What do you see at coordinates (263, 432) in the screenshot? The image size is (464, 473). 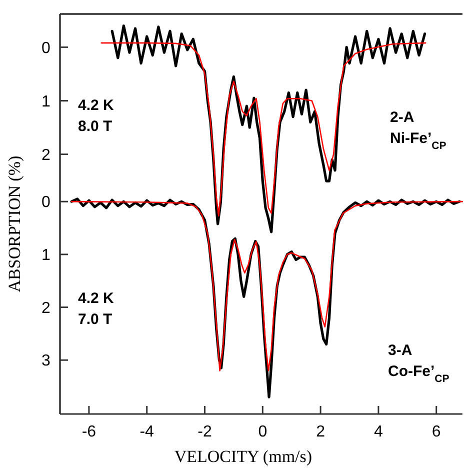 I see `x-tick-label: 0` at bounding box center [263, 432].